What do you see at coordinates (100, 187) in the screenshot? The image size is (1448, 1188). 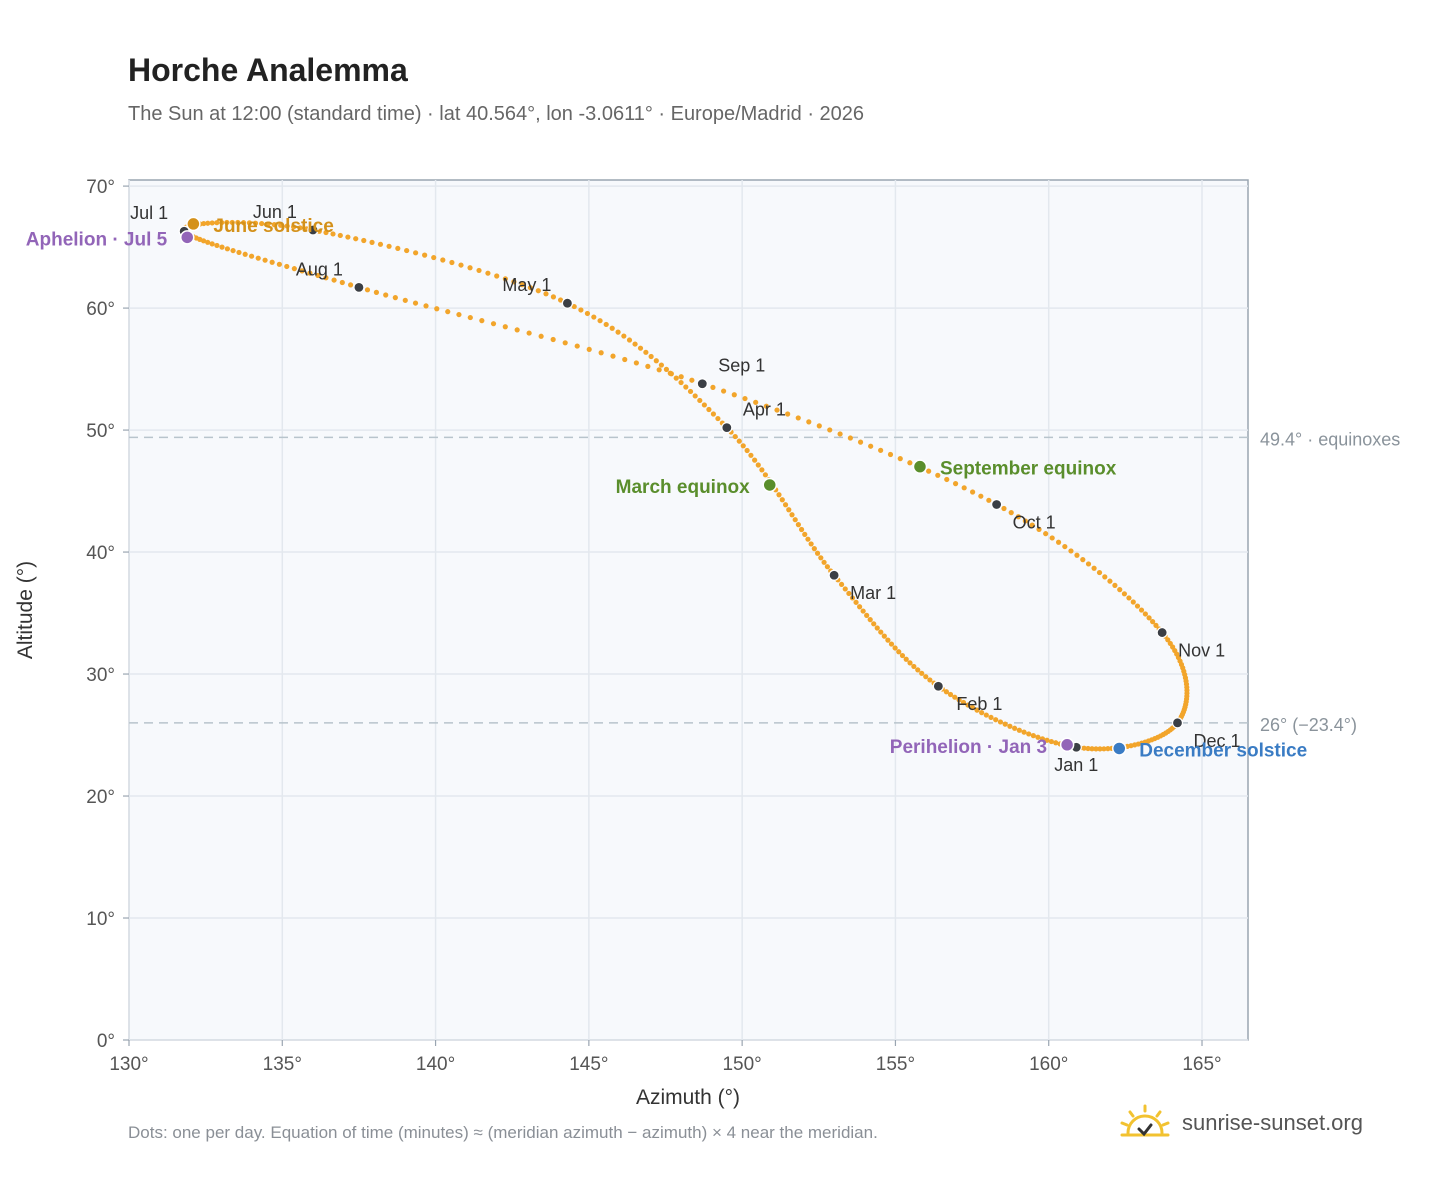 I see `y-tick-label: 70°` at bounding box center [100, 187].